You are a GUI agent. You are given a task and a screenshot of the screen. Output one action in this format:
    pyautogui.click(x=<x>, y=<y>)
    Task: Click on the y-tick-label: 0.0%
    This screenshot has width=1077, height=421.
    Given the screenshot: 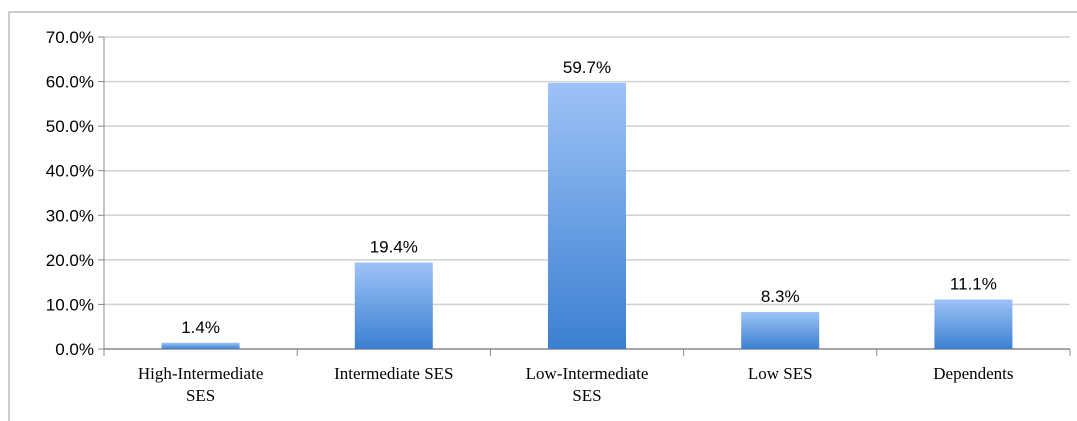 What is the action you would take?
    pyautogui.click(x=74, y=349)
    